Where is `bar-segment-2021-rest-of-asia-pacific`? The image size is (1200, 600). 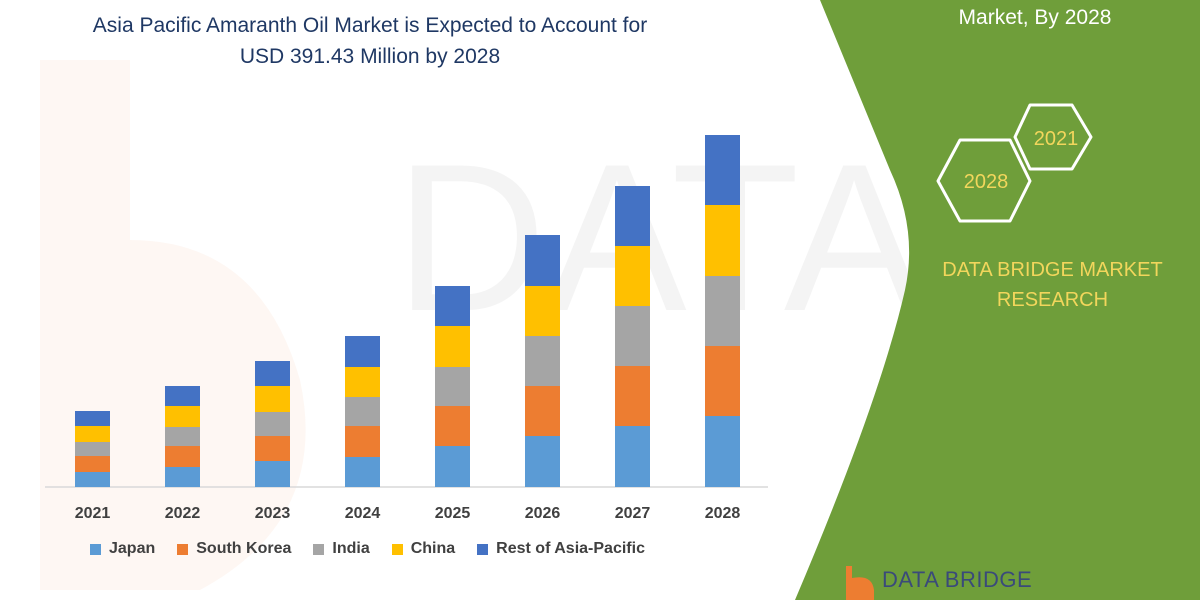 bar-segment-2021-rest-of-asia-pacific is located at coordinates (92, 418).